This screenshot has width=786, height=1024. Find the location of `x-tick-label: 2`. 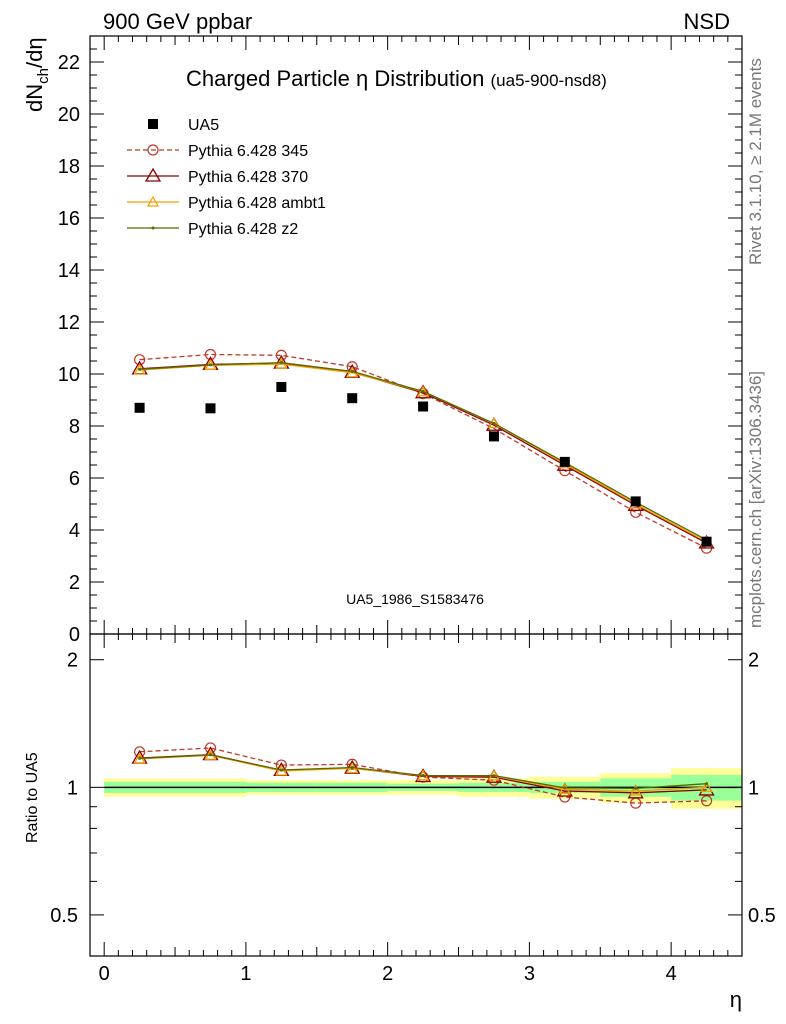

x-tick-label: 2 is located at coordinates (387, 974).